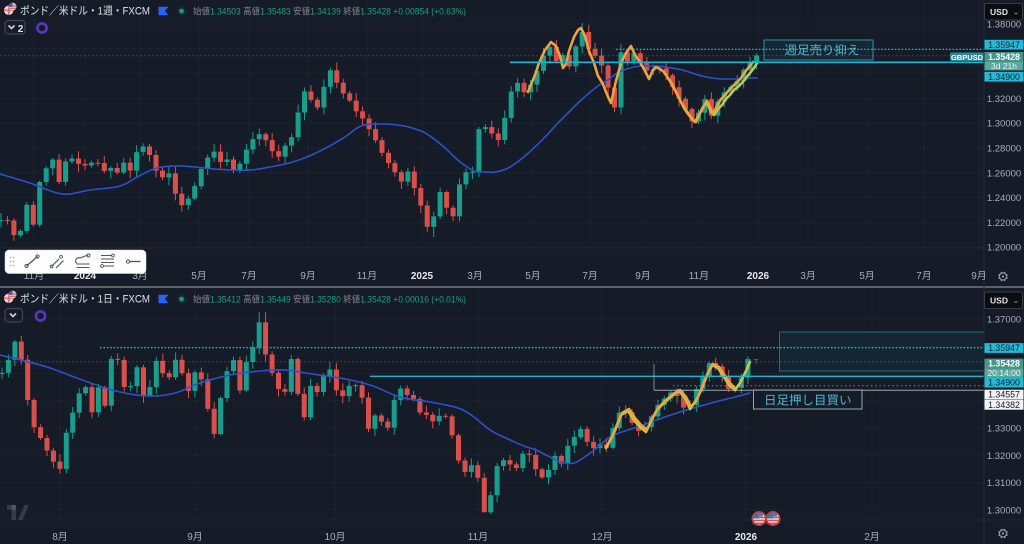 The width and height of the screenshot is (1024, 544). I want to click on svg-text: 8月, so click(60, 537).